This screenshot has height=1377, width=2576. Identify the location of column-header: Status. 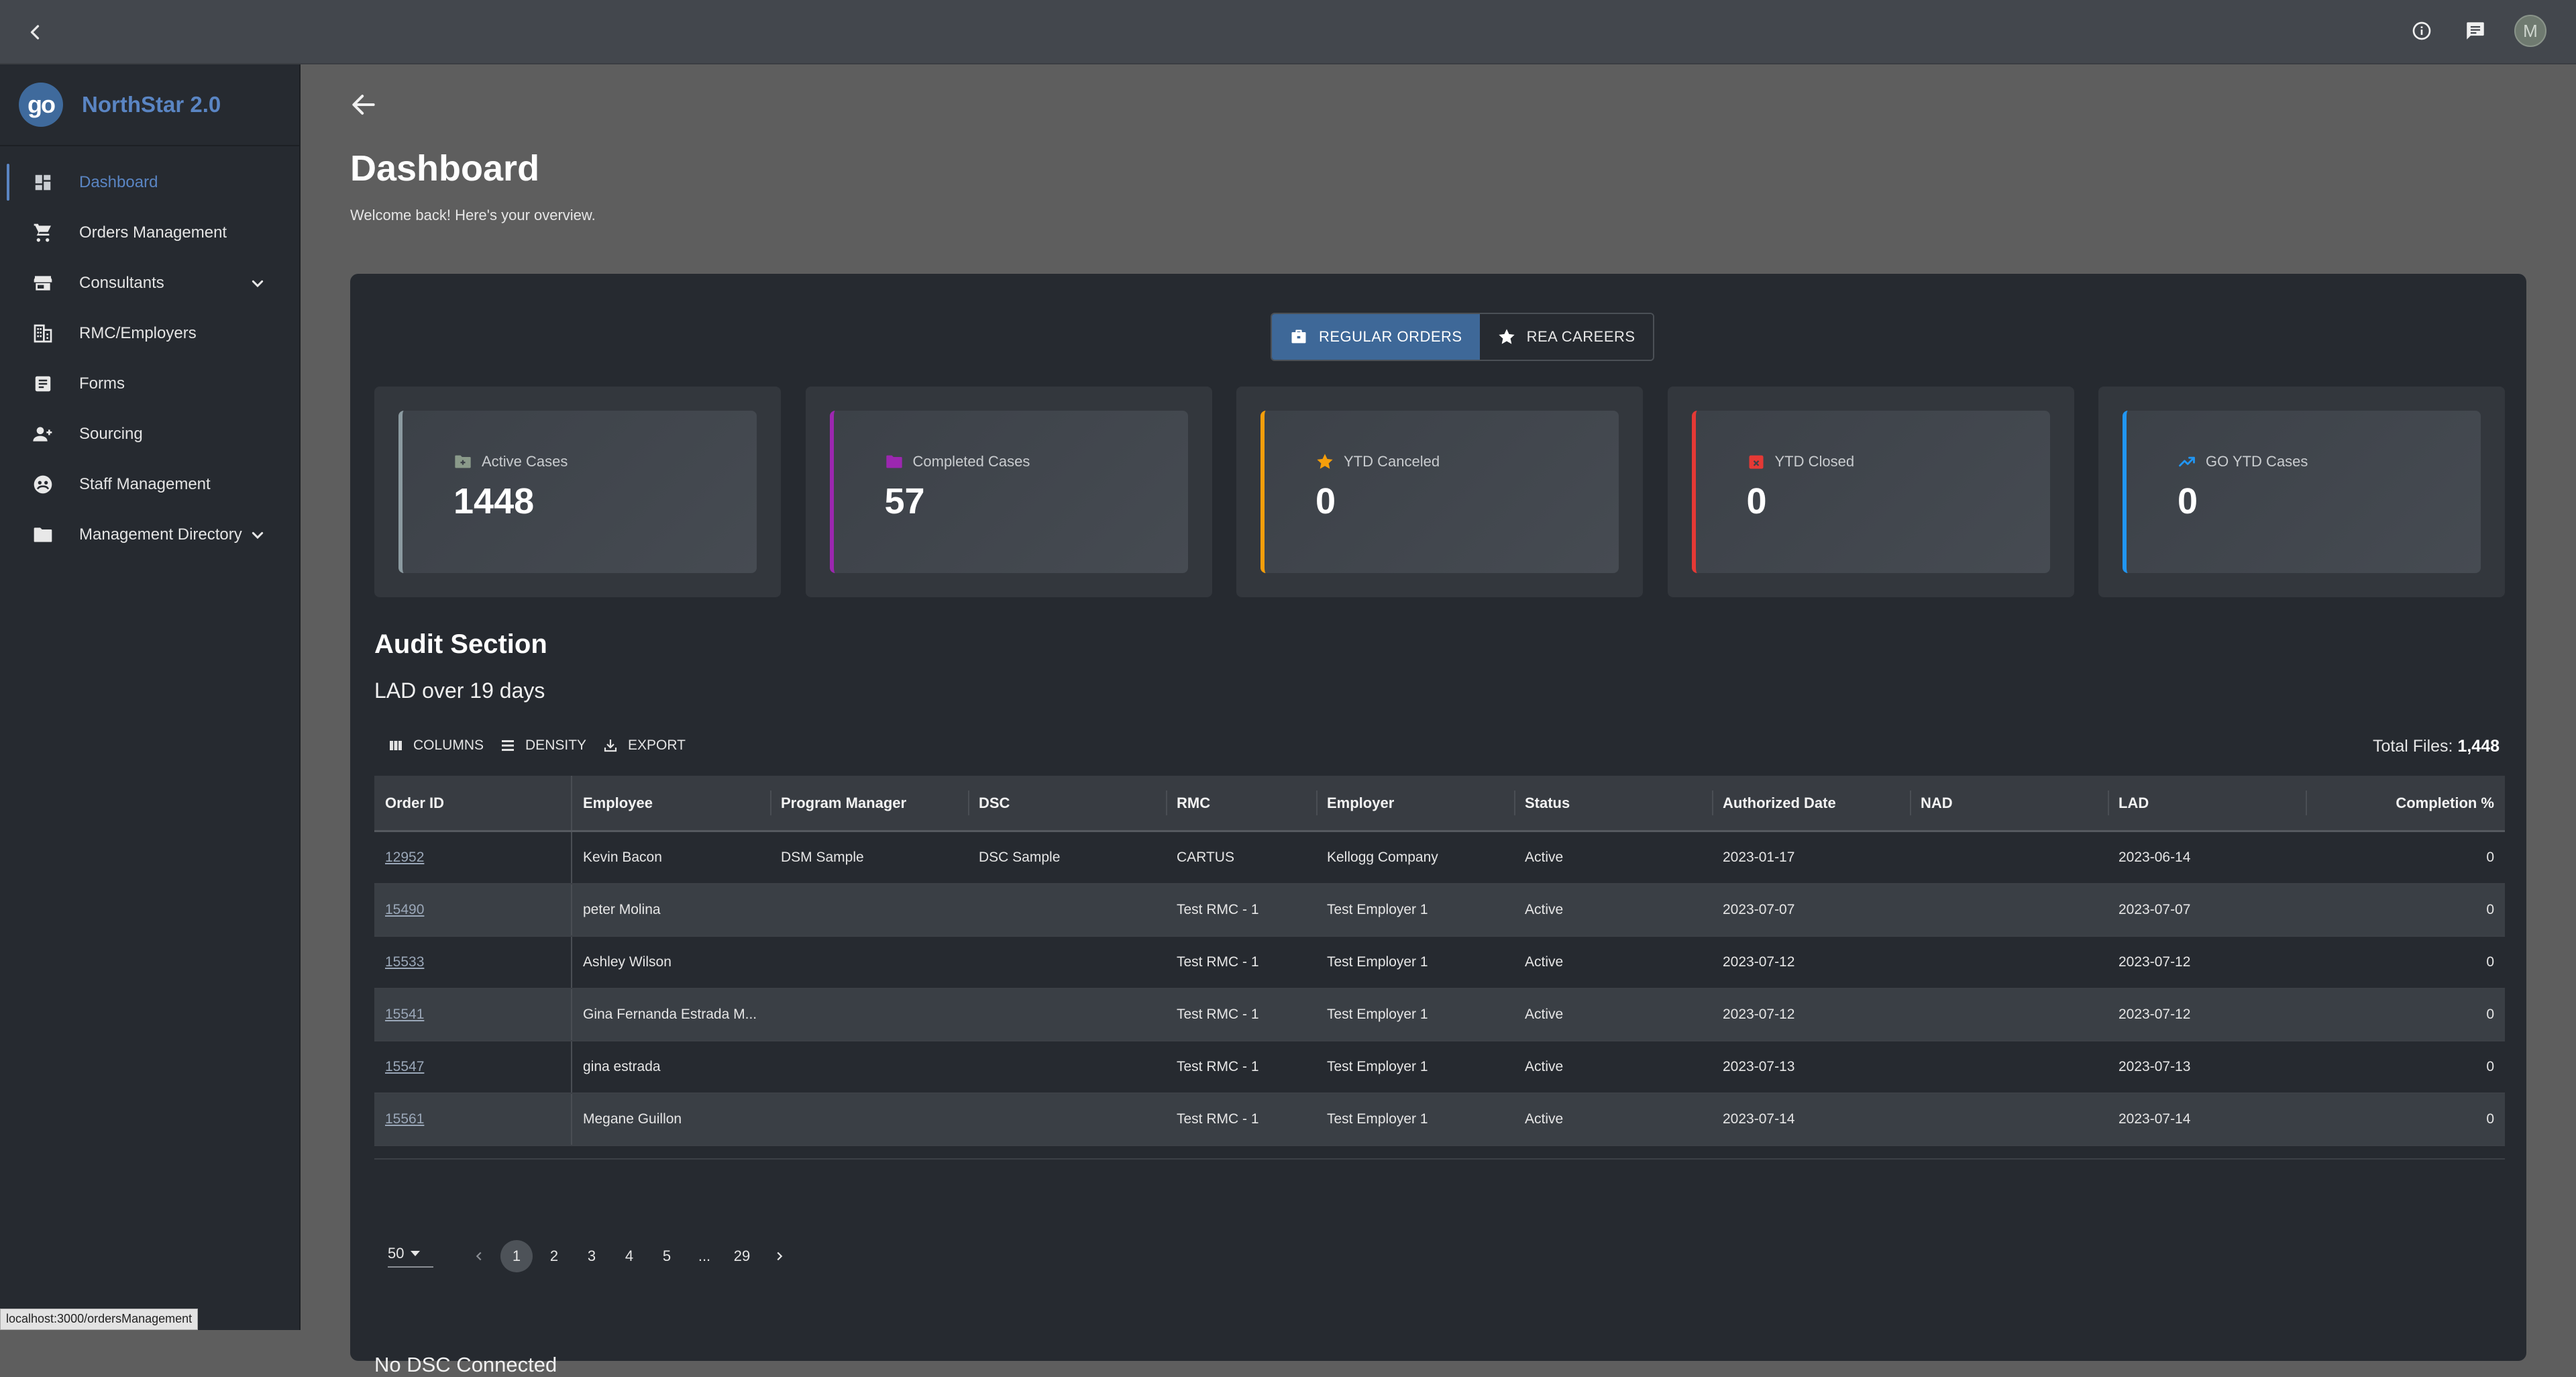
(1613, 803).